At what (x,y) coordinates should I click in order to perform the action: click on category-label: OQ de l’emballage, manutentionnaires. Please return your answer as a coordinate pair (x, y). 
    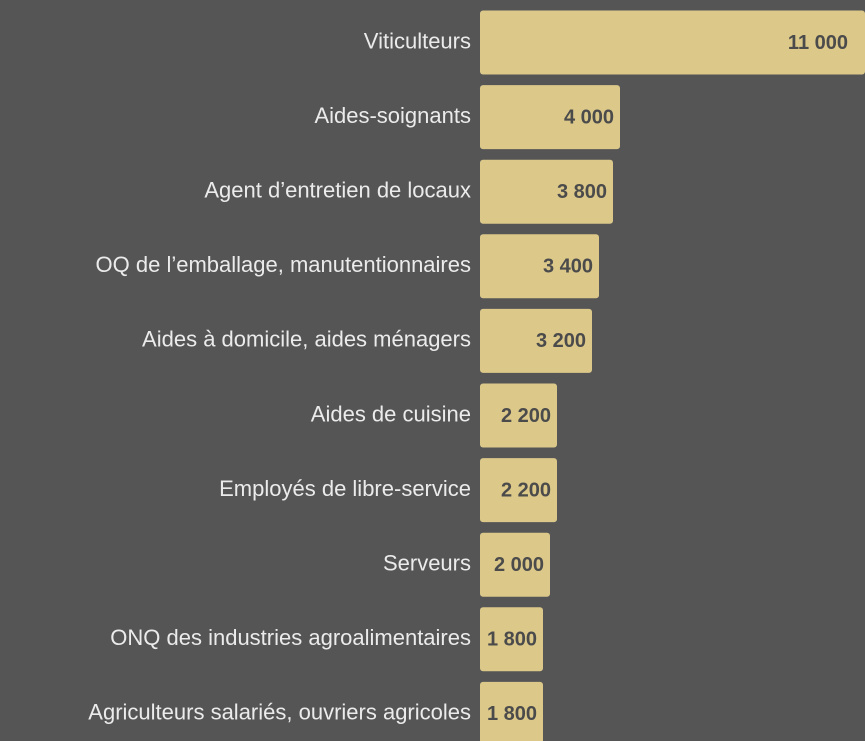
    Looking at the image, I should click on (283, 264).